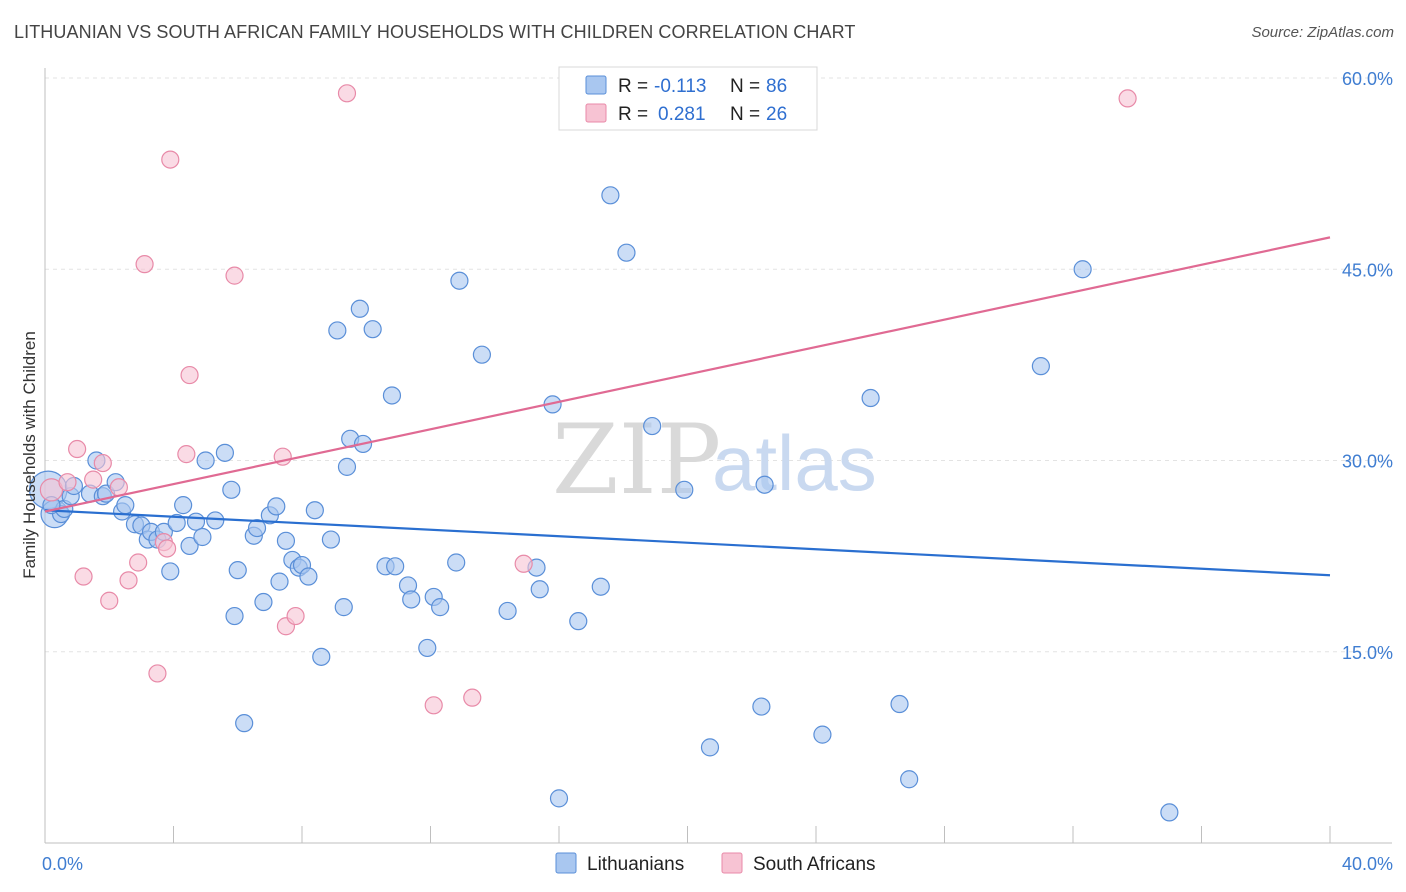 The height and width of the screenshot is (892, 1406). What do you see at coordinates (1322, 32) in the screenshot?
I see `chart-source: Source: ZipAtlas.com` at bounding box center [1322, 32].